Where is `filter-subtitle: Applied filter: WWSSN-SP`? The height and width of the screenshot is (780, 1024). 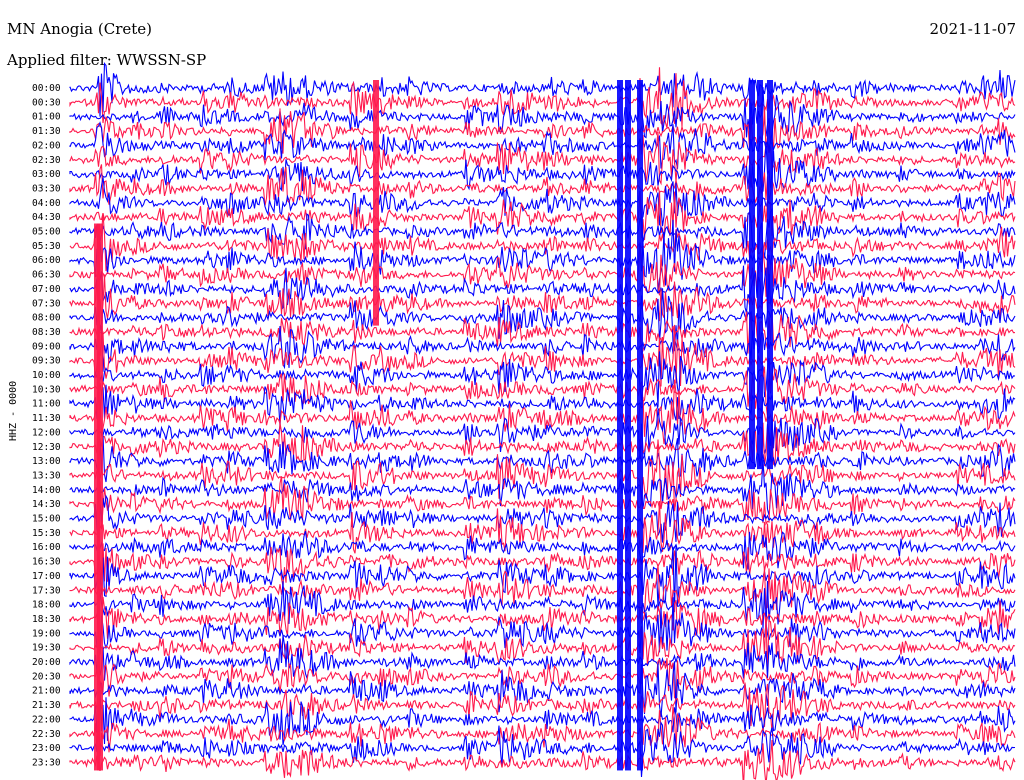 filter-subtitle: Applied filter: WWSSN-SP is located at coordinates (107, 60).